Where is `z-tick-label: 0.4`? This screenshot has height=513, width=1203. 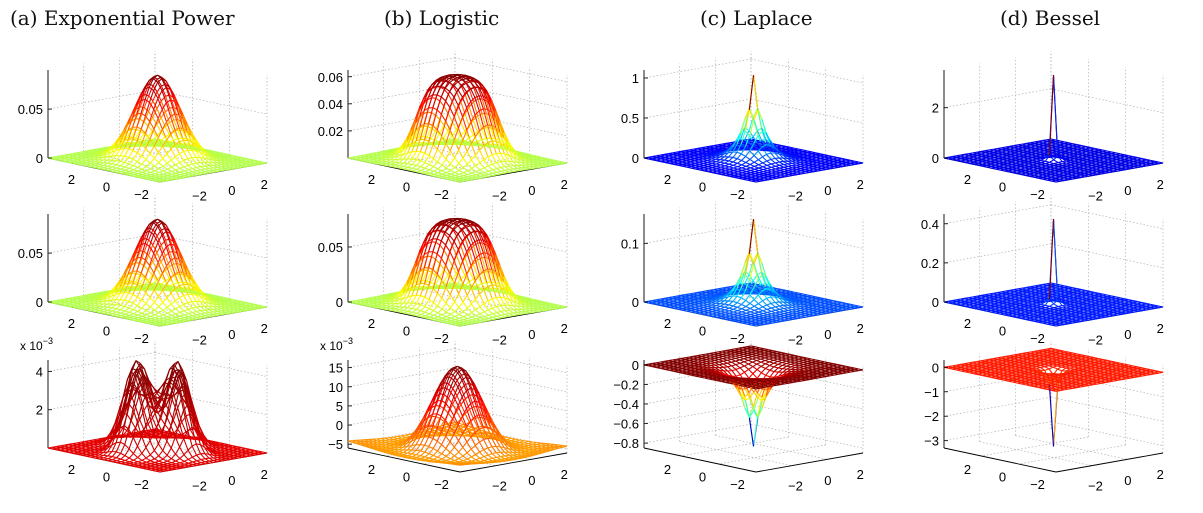
z-tick-label: 0.4 is located at coordinates (930, 224).